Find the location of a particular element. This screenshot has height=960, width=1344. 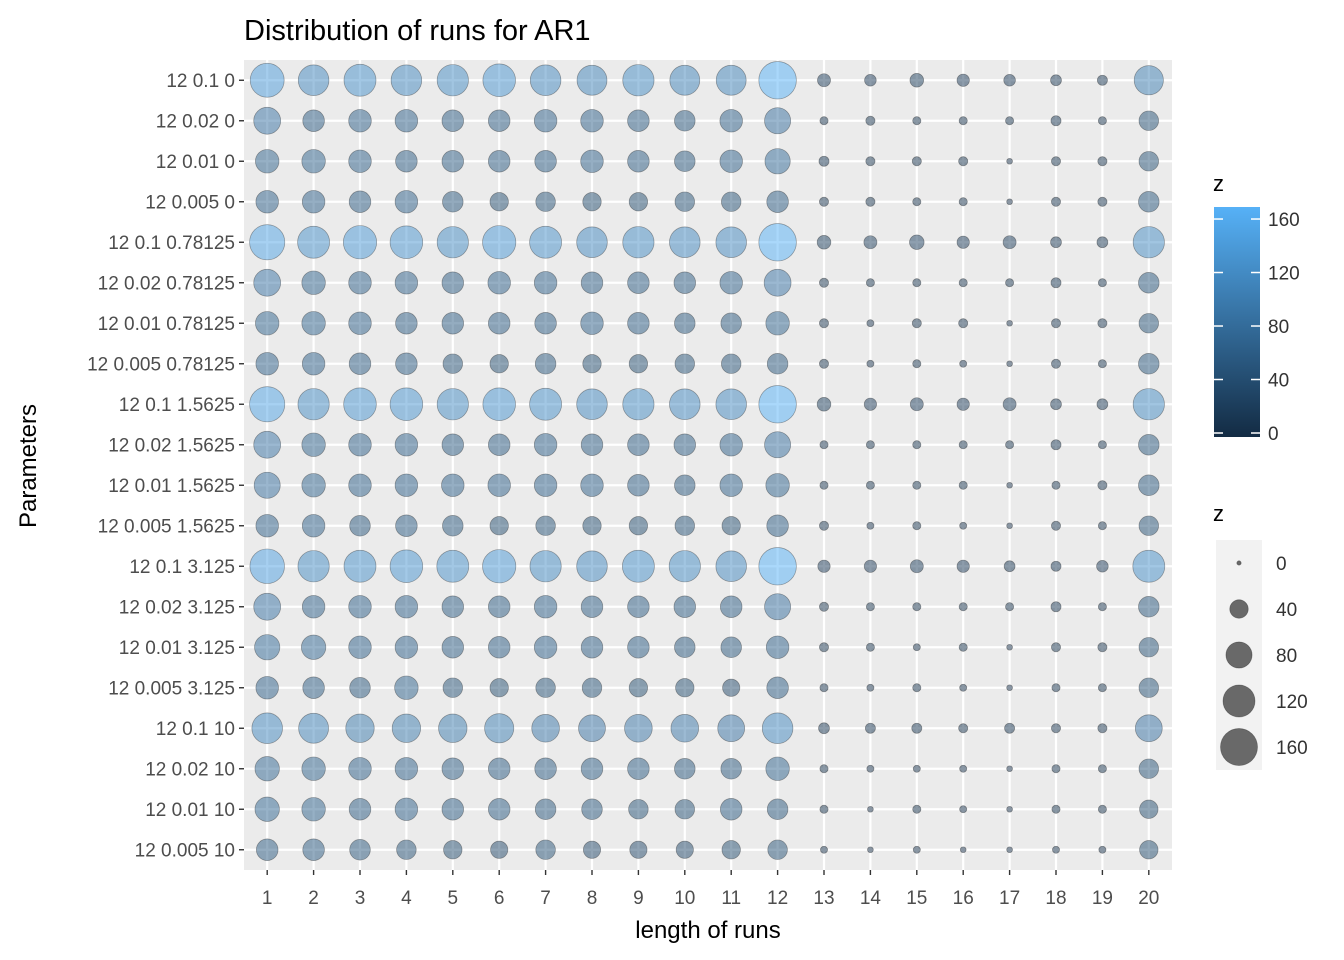

y-tick-label: 12 0.02 0 is located at coordinates (195, 121).